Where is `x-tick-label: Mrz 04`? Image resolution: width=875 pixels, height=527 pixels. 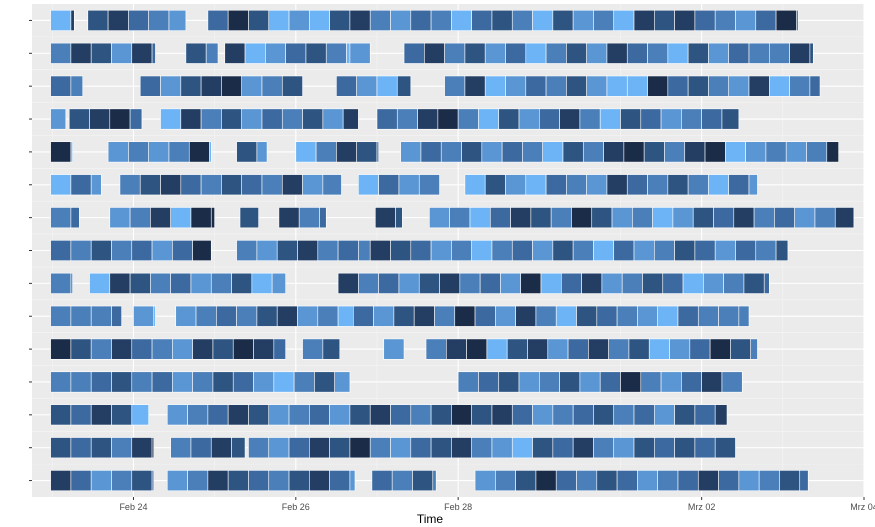
x-tick-label: Mrz 04 is located at coordinates (862, 507).